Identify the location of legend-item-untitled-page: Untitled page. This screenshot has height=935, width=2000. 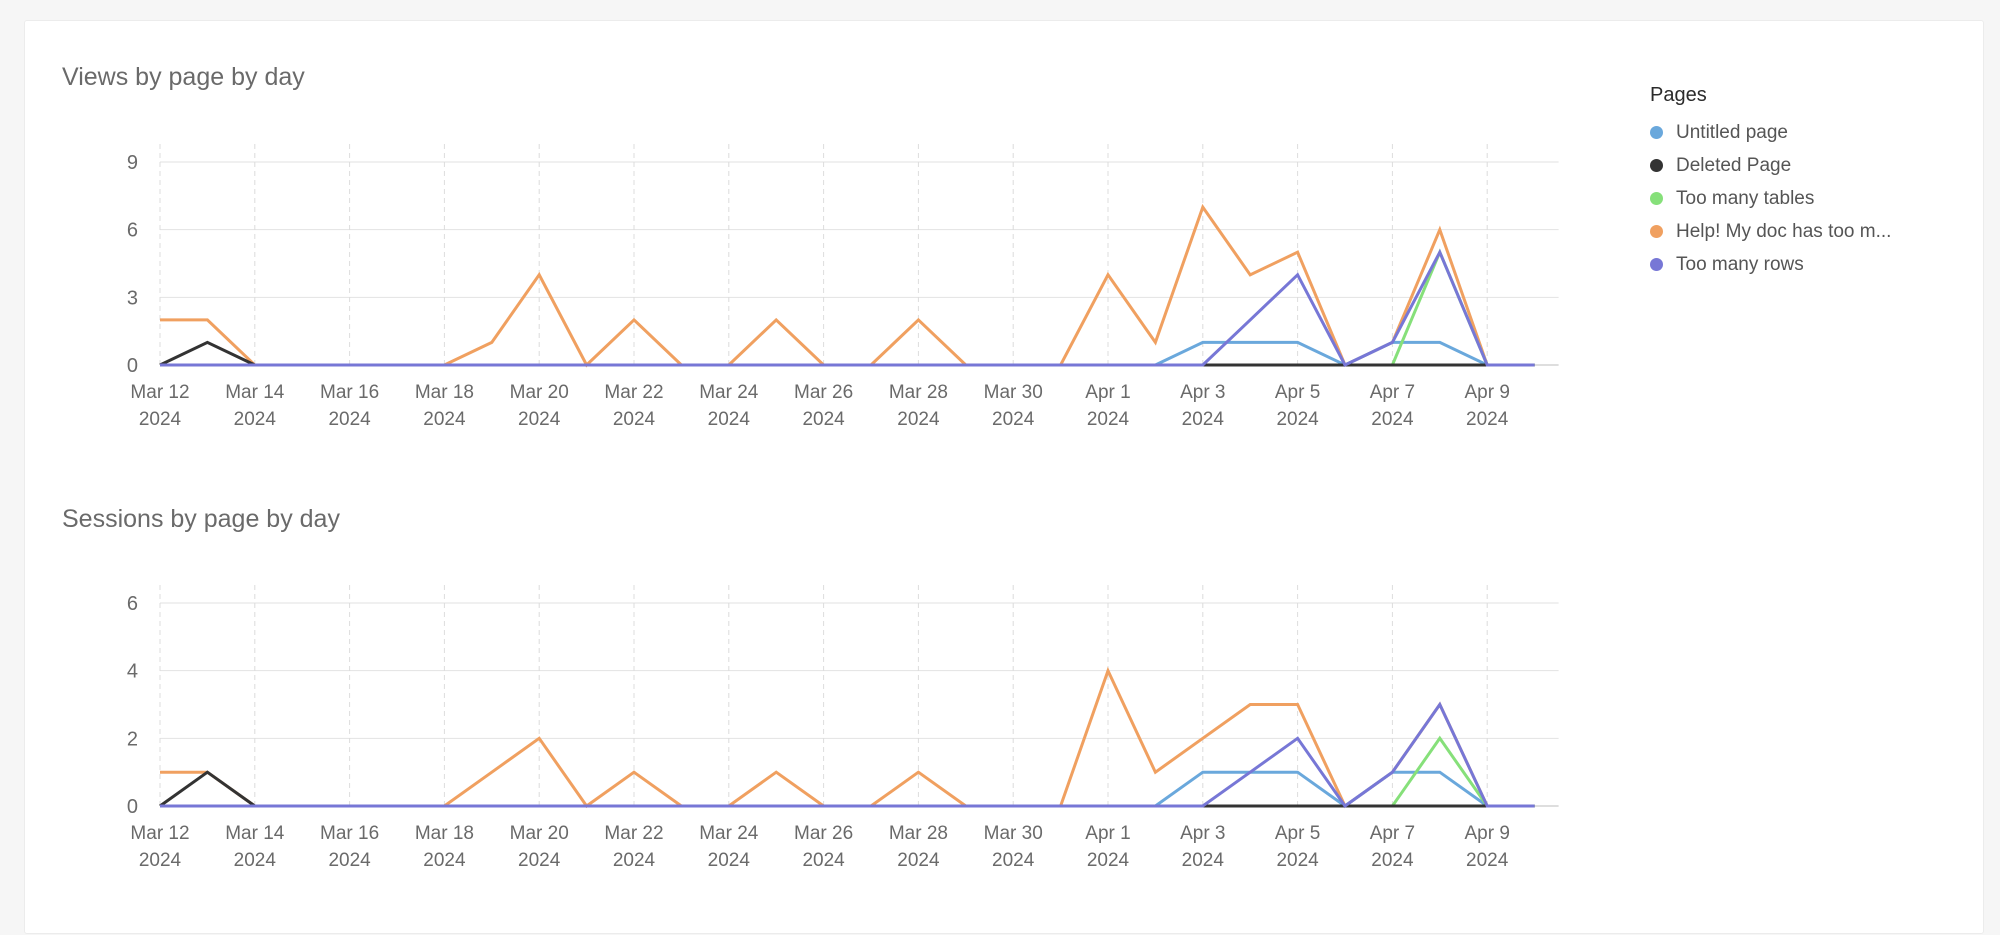
(1770, 132).